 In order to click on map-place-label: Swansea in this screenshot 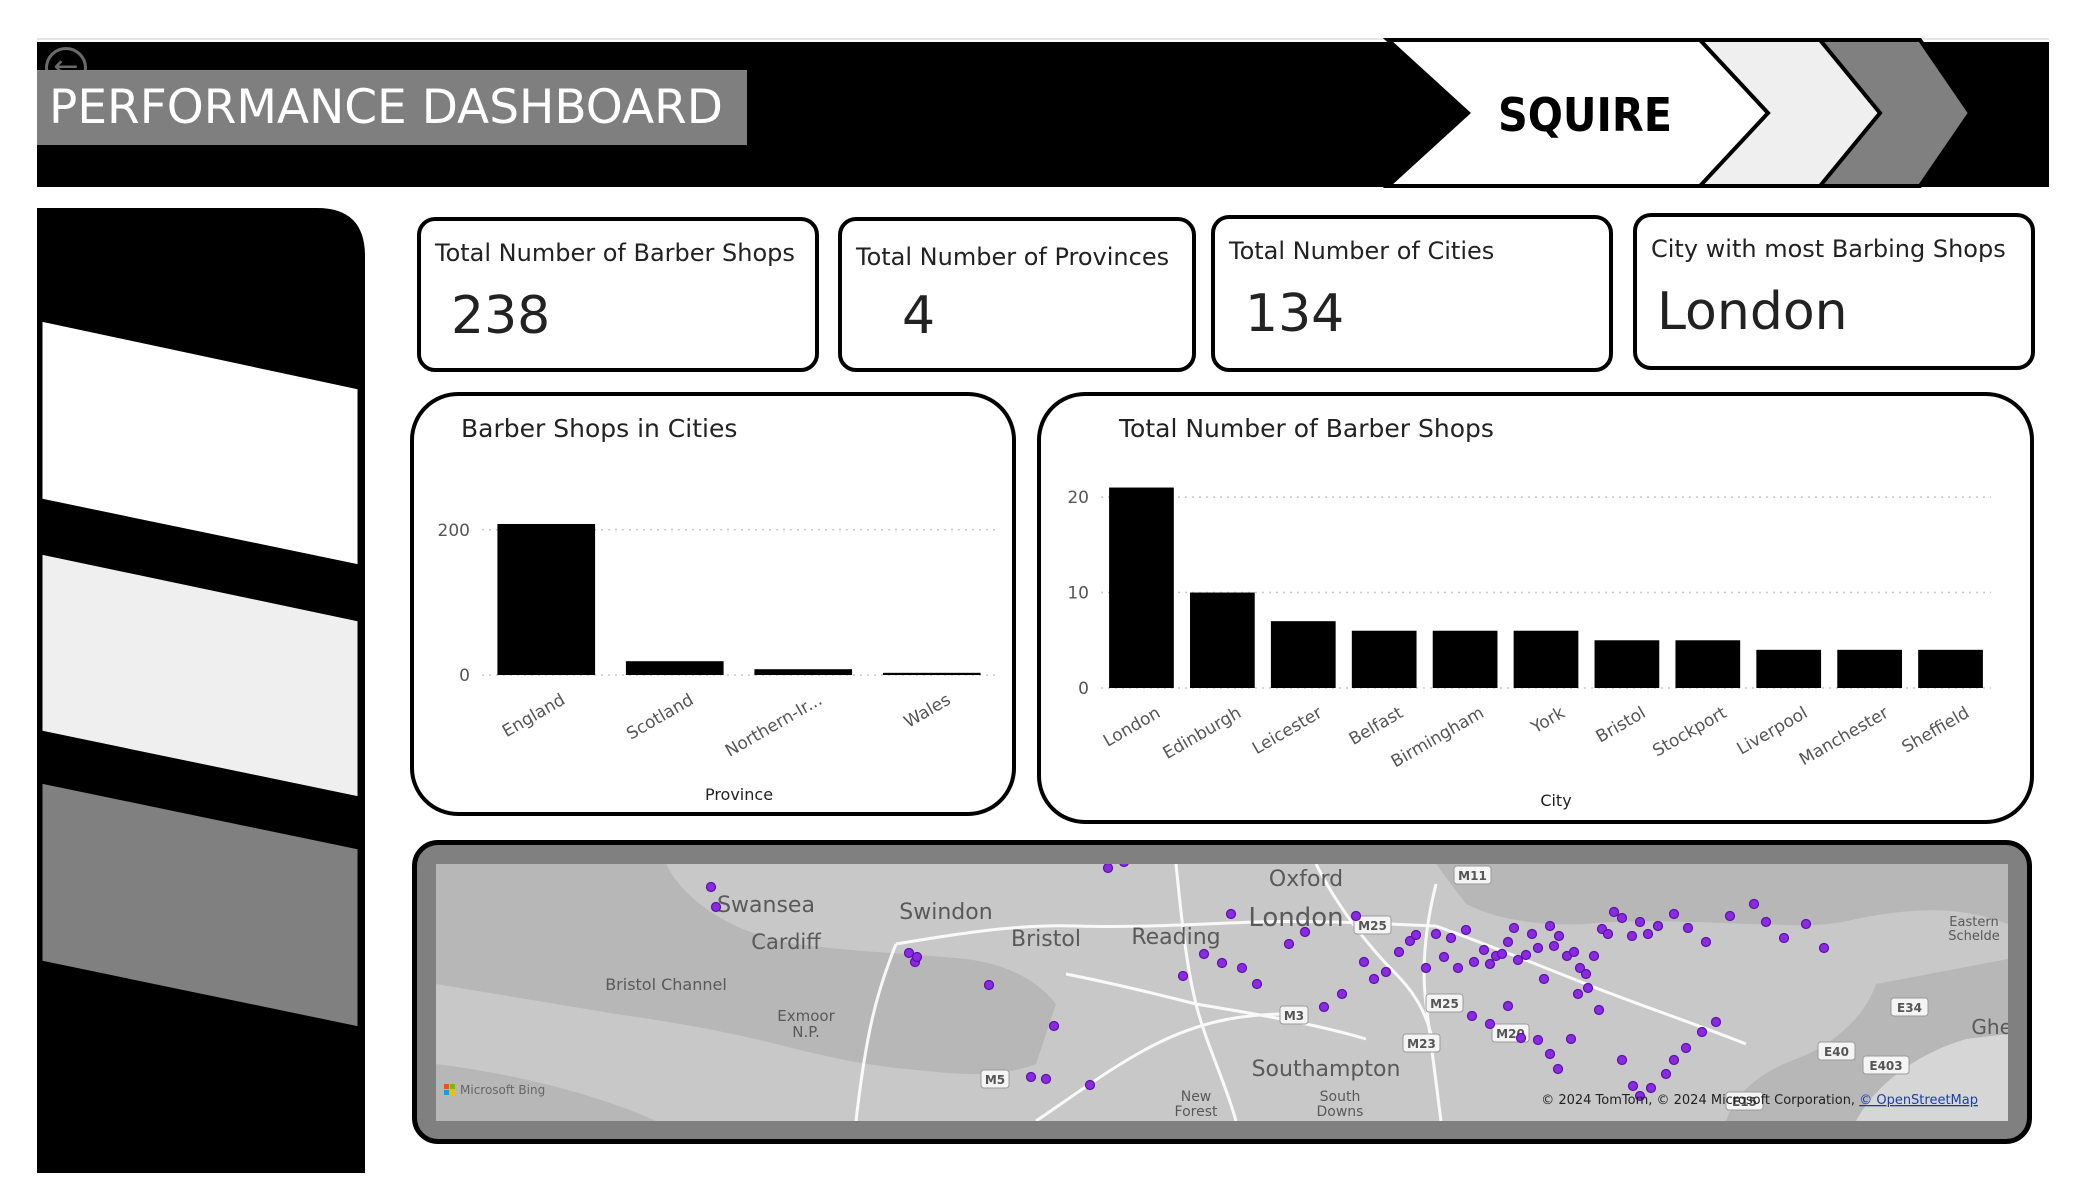, I will do `click(766, 905)`.